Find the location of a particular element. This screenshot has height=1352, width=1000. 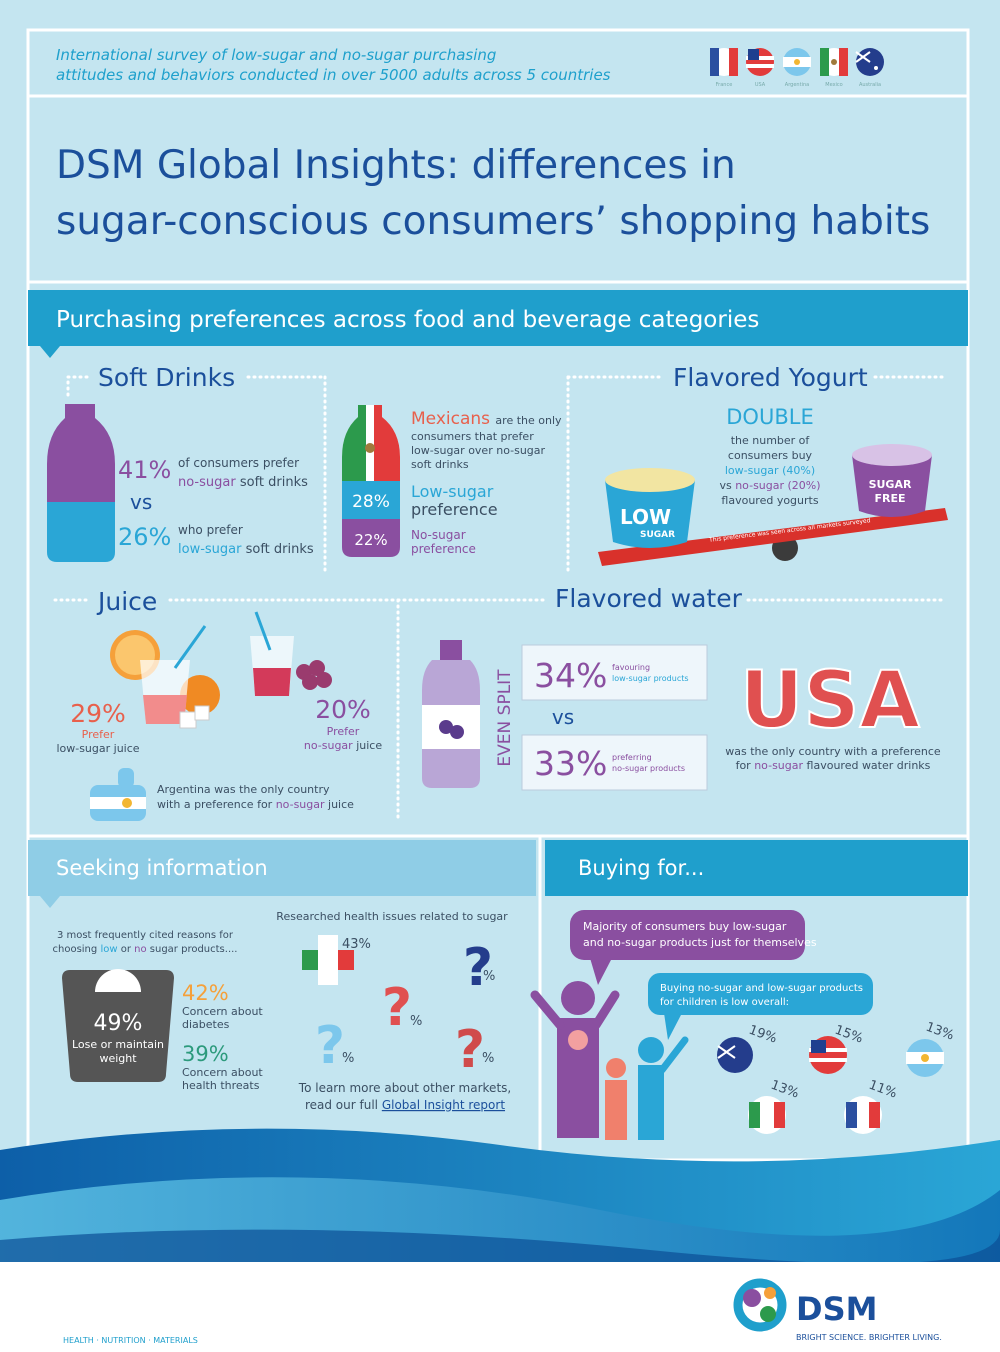

scale-icon is located at coordinates (118, 1025).